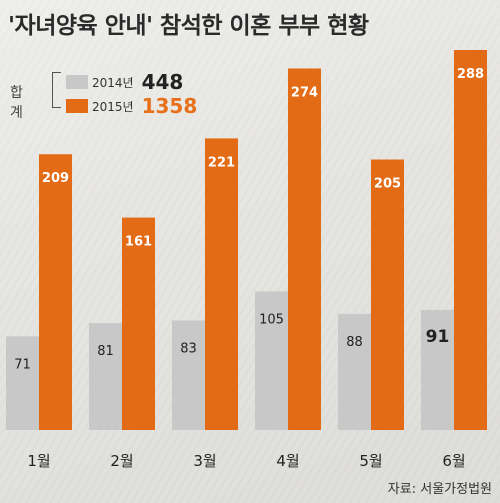  What do you see at coordinates (169, 106) in the screenshot?
I see `legend-total-2015: 1358` at bounding box center [169, 106].